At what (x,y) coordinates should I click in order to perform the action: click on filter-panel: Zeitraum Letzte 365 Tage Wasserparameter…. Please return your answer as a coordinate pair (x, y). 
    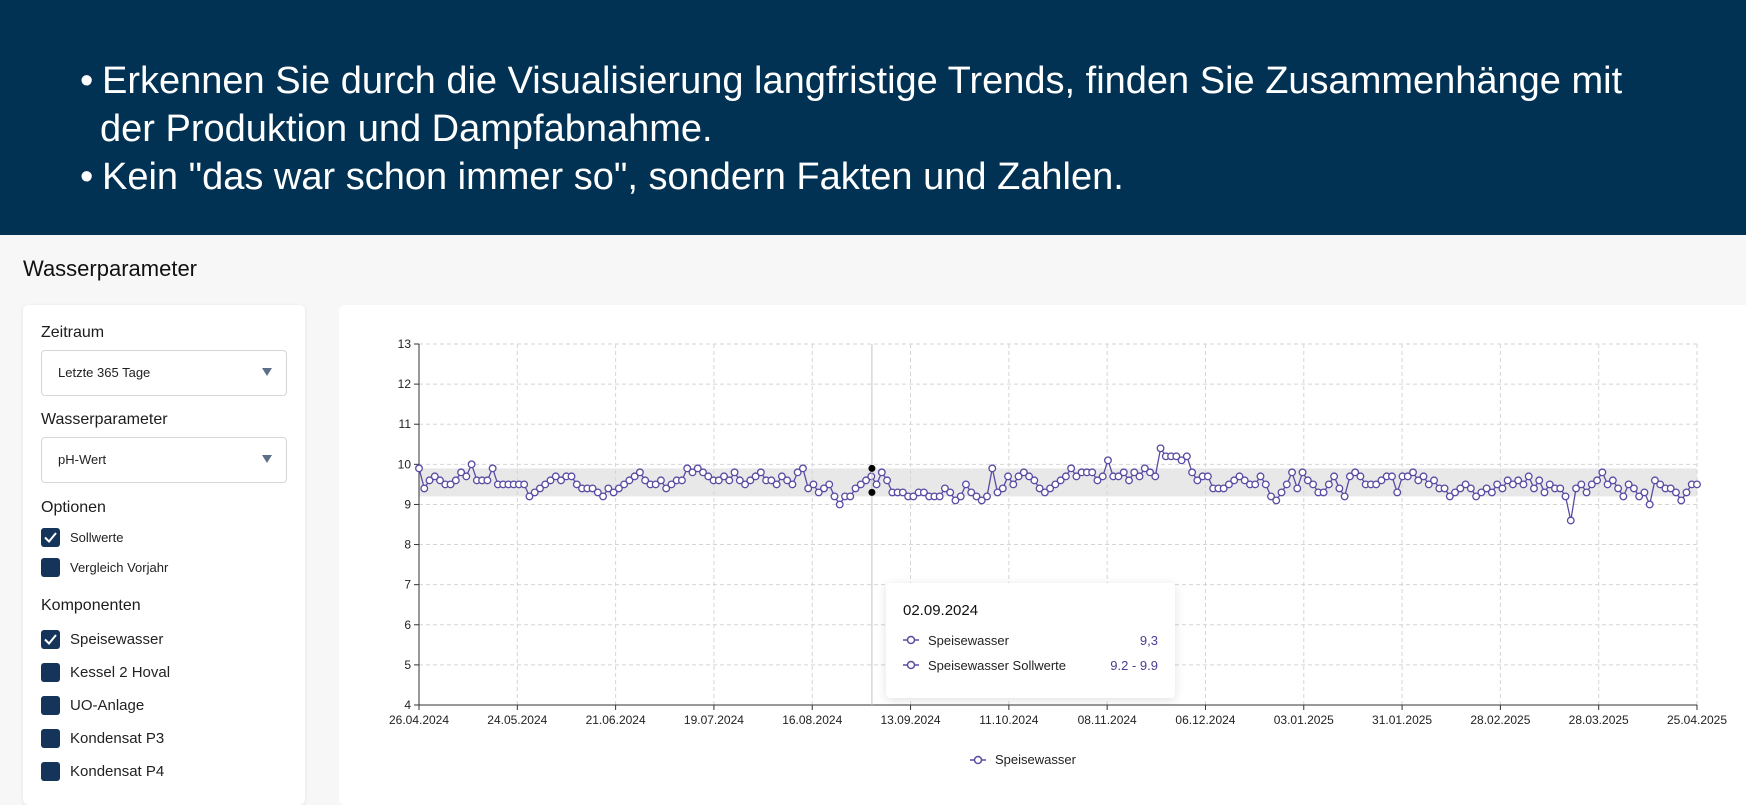
    Looking at the image, I should click on (164, 555).